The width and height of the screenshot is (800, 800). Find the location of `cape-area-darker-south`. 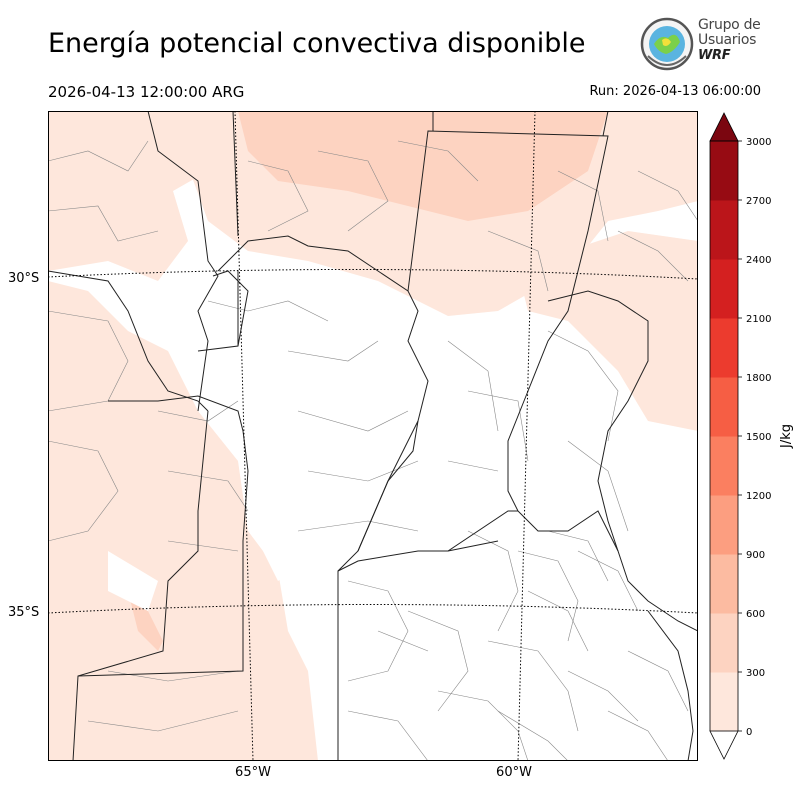

cape-area-darker-south is located at coordinates (145, 621).